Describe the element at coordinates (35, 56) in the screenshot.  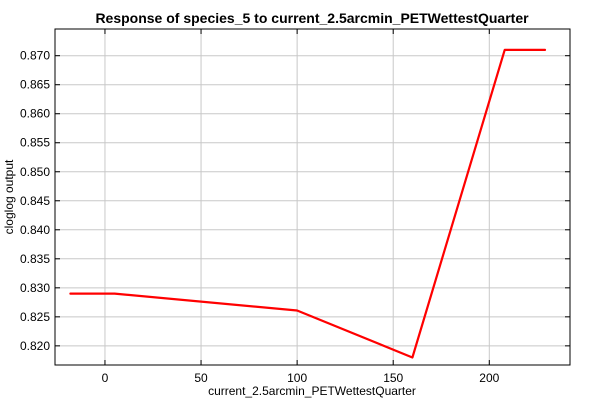
I see `y-tick-label: 0.870` at that location.